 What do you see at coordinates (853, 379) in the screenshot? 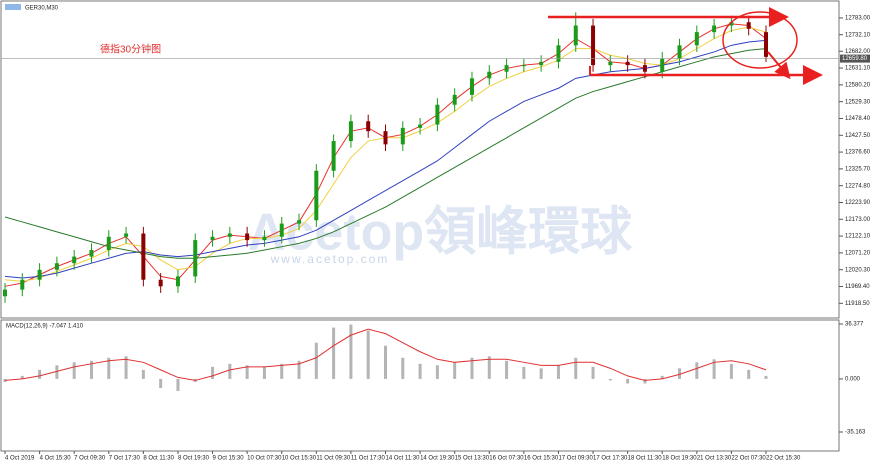
I see `y-tick-label: 0.000` at bounding box center [853, 379].